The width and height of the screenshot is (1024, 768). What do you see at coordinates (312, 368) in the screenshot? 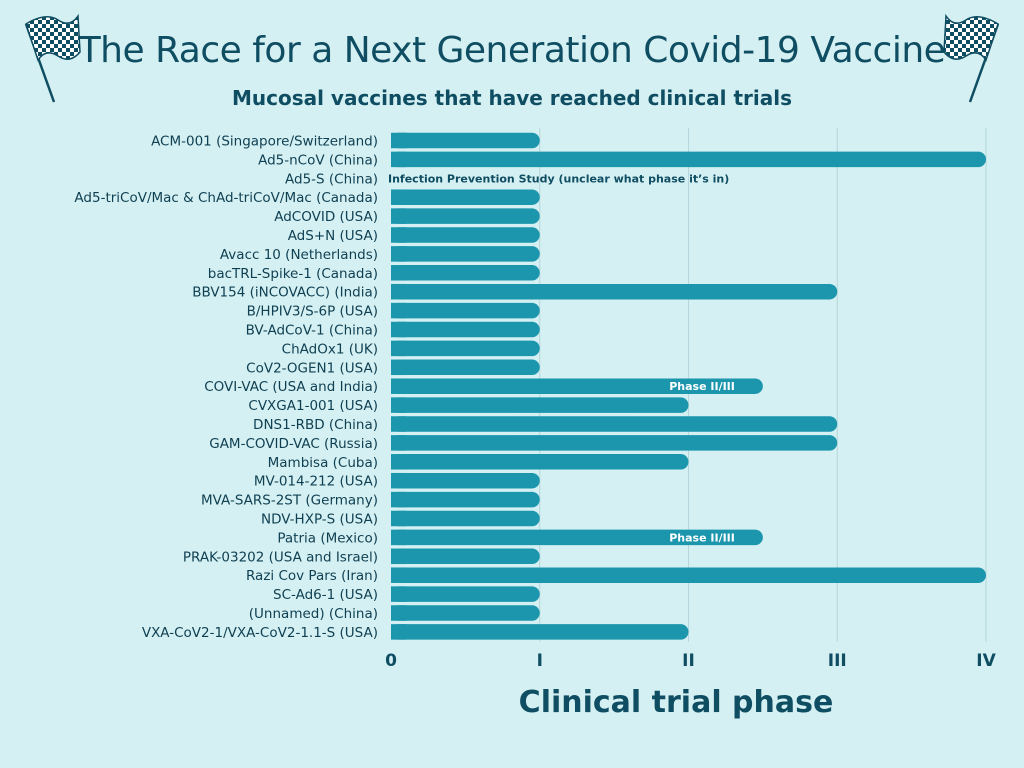
I see `category-label: CoV2-OGEN1 (USA)` at bounding box center [312, 368].